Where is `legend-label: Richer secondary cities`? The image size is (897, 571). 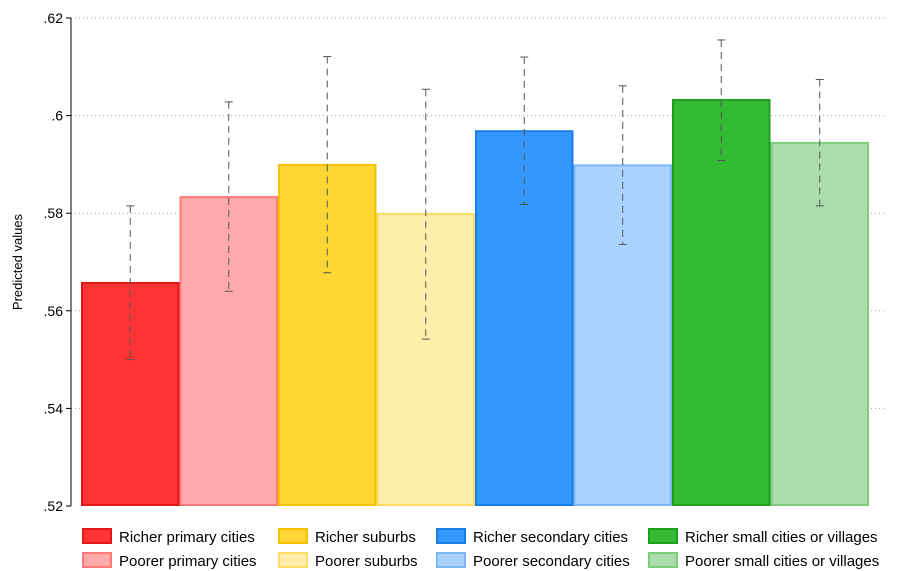 legend-label: Richer secondary cities is located at coordinates (550, 537).